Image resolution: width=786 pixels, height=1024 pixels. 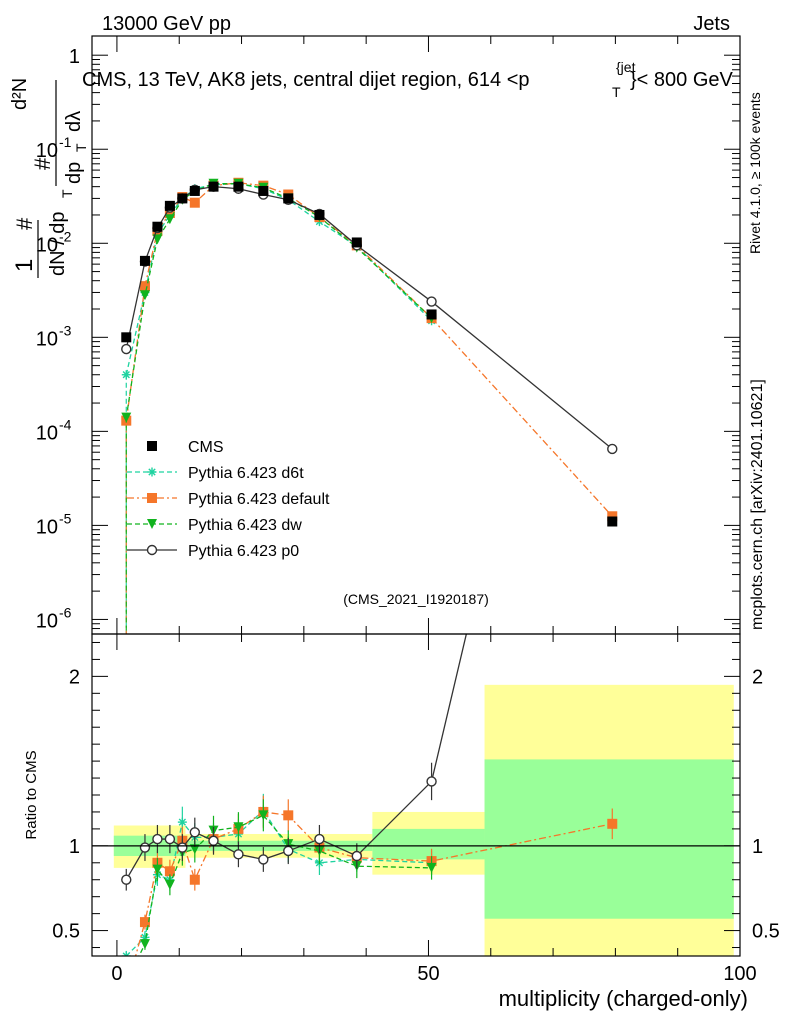 I want to click on main-point-pythia-6-423-d6t, so click(x=126, y=375).